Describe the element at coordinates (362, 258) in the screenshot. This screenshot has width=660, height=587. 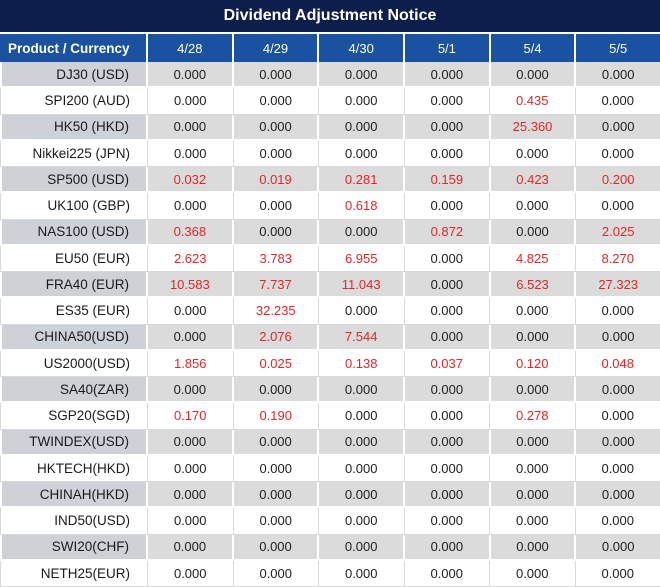
I see `value-cell: 6.955` at that location.